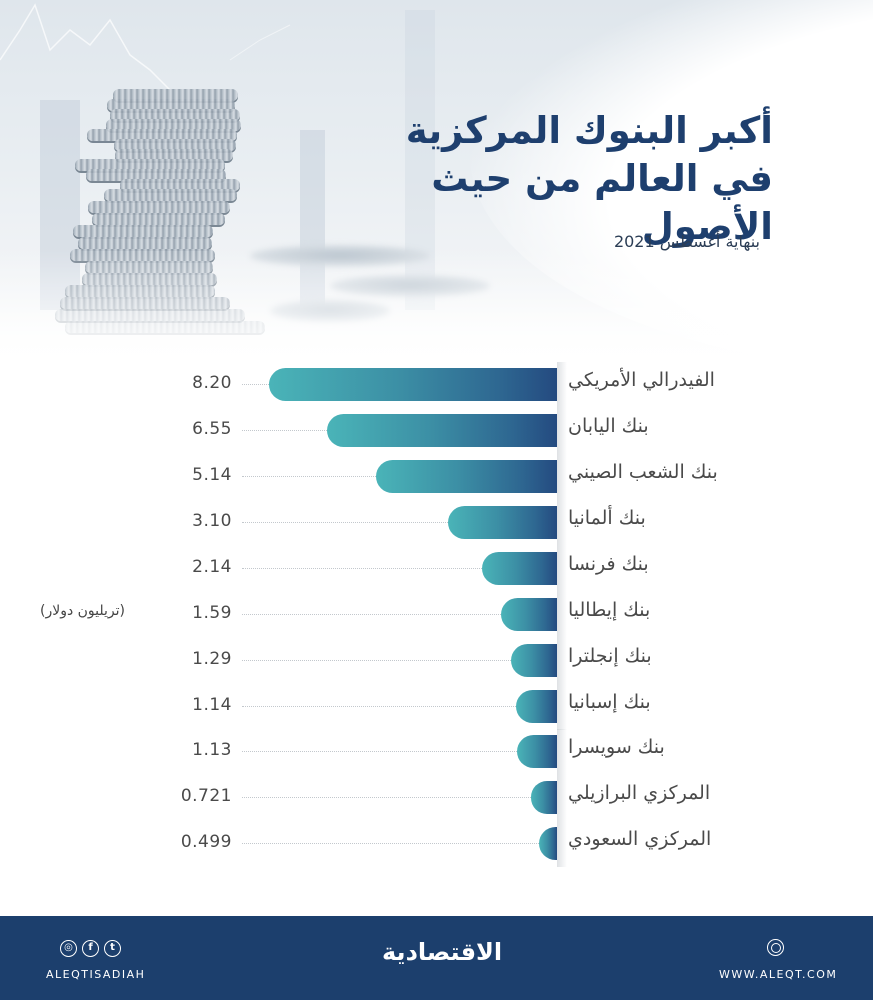 This screenshot has height=1000, width=873. Describe the element at coordinates (607, 518) in the screenshot. I see `bar-label: بنك ألمانيا` at that location.